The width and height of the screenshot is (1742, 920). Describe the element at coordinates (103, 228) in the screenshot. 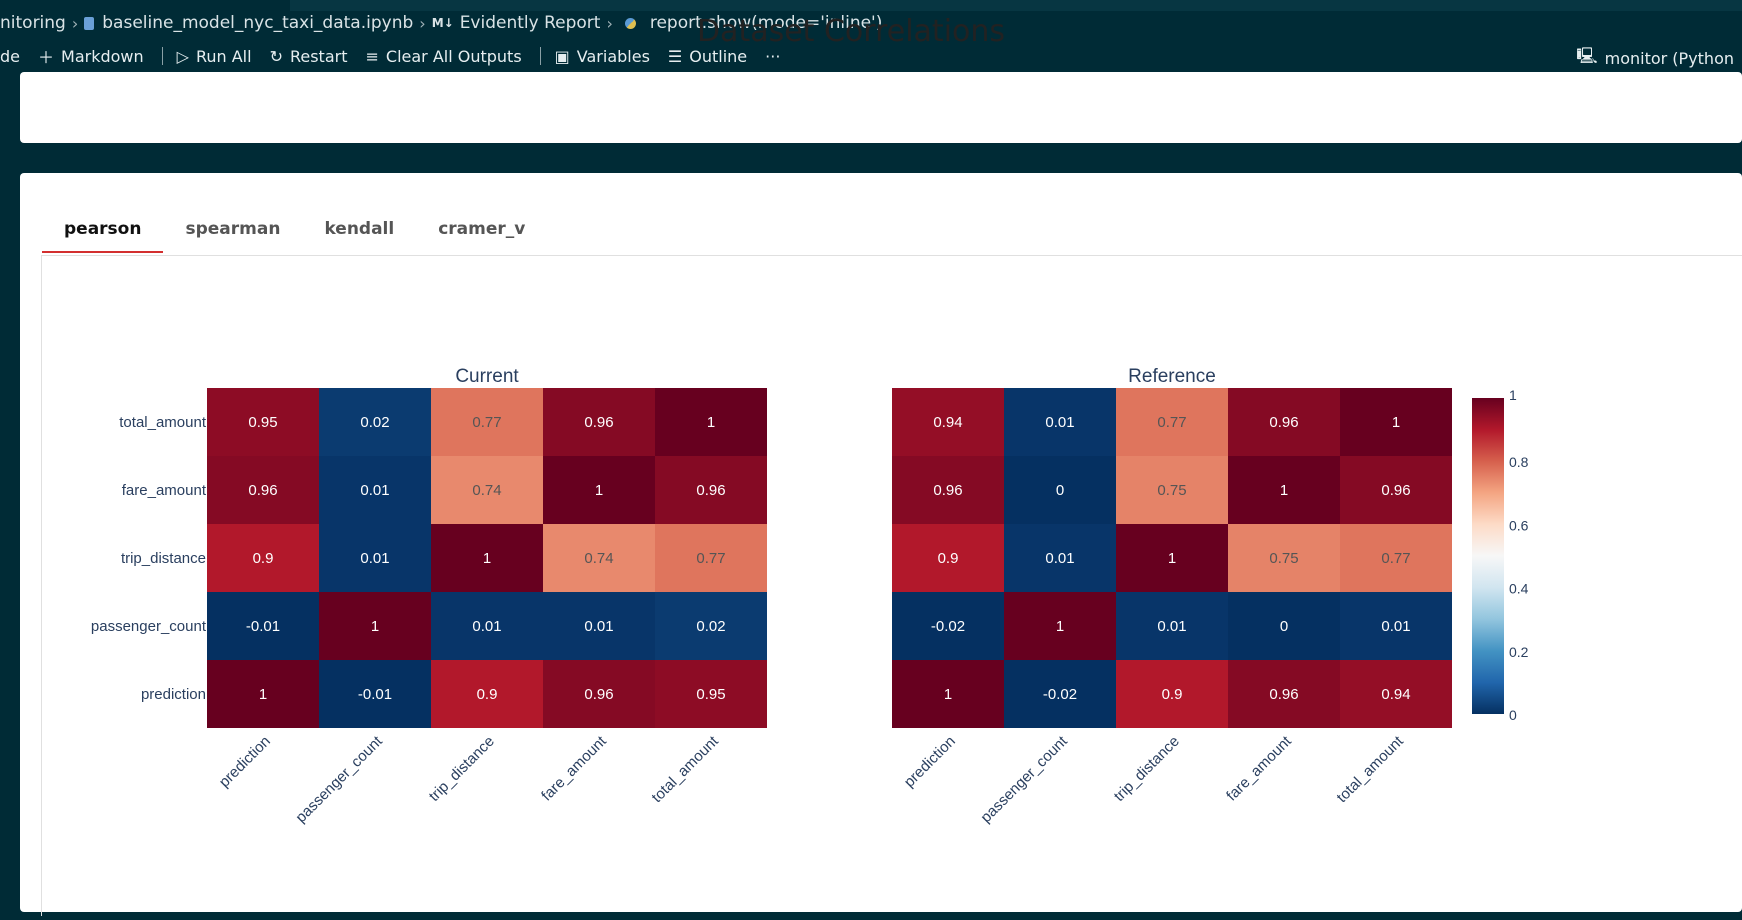

I see `tab-pearson: pearson` at that location.